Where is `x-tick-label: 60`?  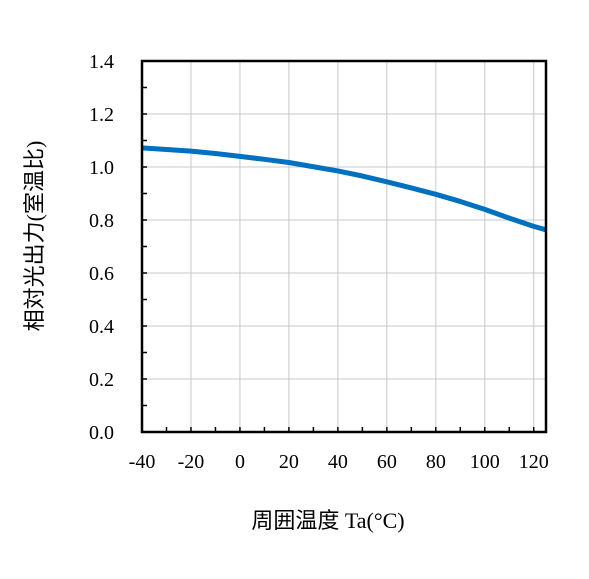
x-tick-label: 60 is located at coordinates (387, 462).